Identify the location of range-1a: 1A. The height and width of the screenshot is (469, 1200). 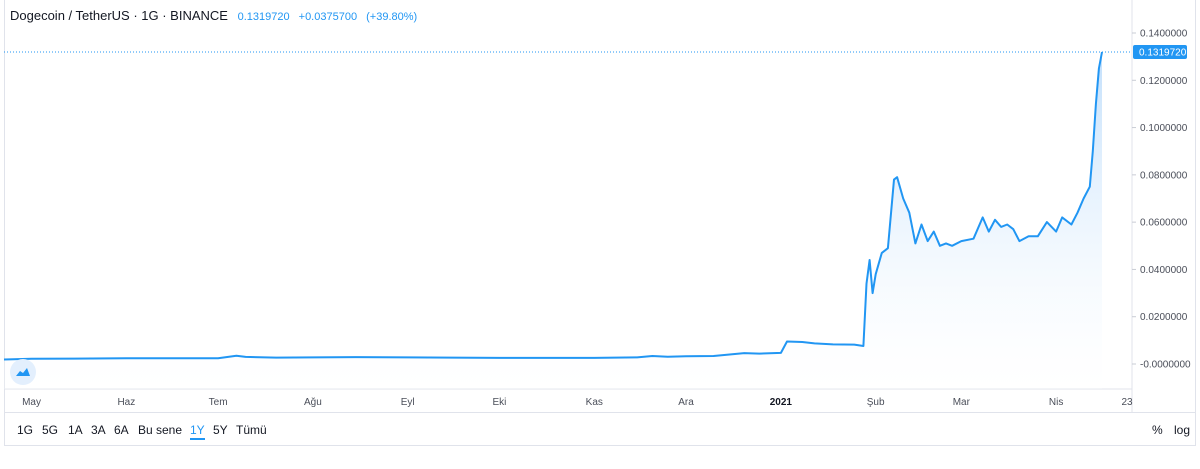
(75, 430).